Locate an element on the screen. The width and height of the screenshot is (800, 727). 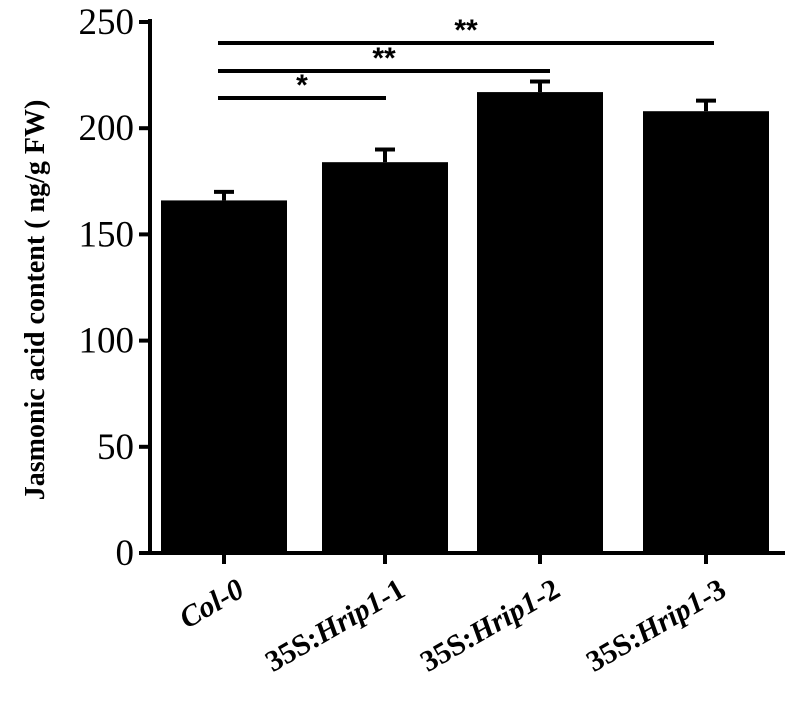
x-category-label: 35S:Hrip1-1 is located at coordinates (335, 625).